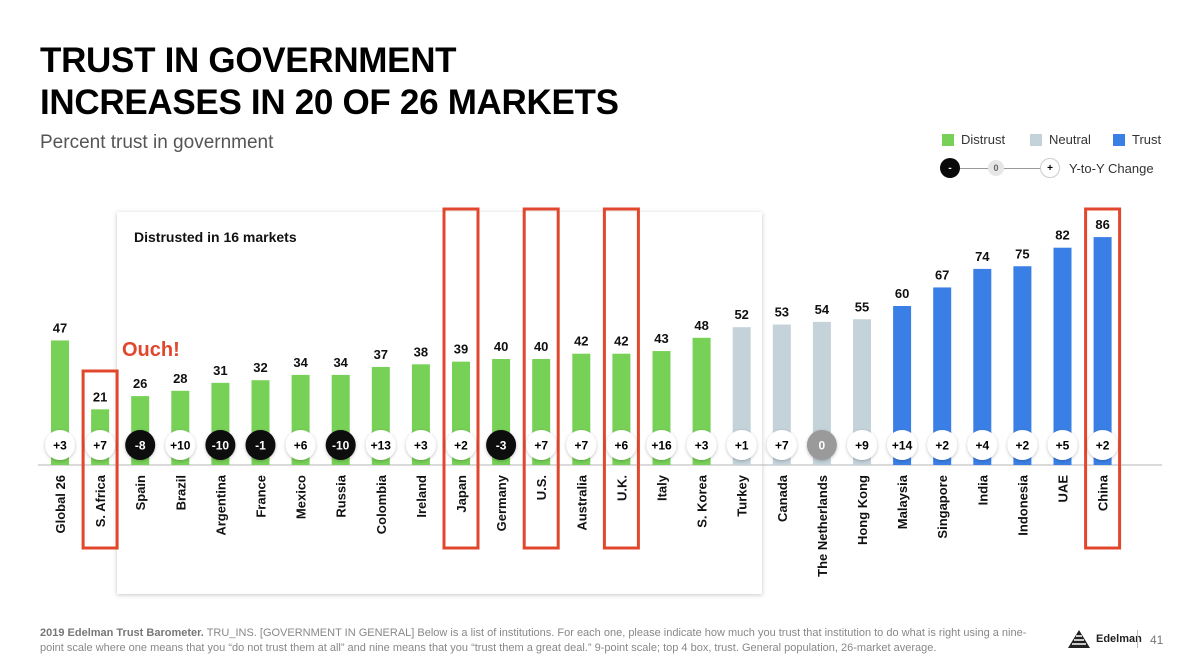  I want to click on change-legend: - 0 +, so click(1000, 169).